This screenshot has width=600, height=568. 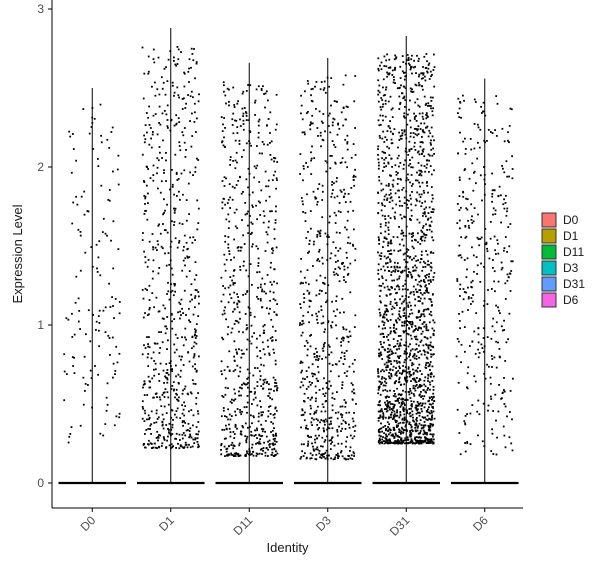 I want to click on legend-swatch-D1, so click(x=549, y=236).